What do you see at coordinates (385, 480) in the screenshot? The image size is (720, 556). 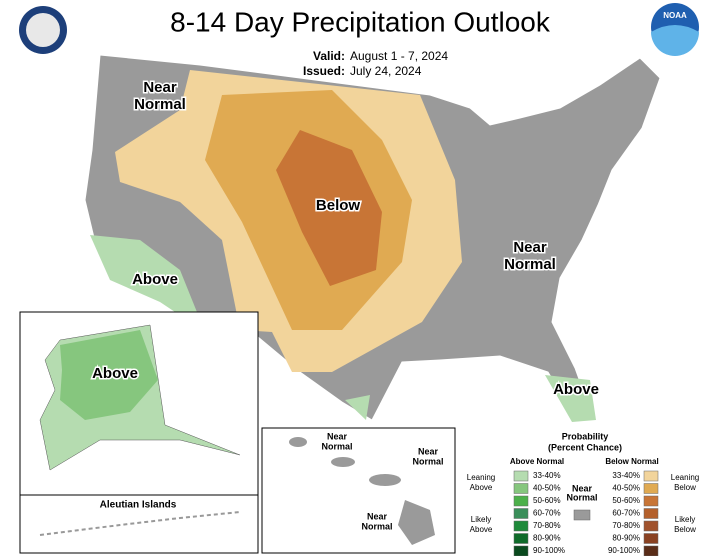 I see `maui` at bounding box center [385, 480].